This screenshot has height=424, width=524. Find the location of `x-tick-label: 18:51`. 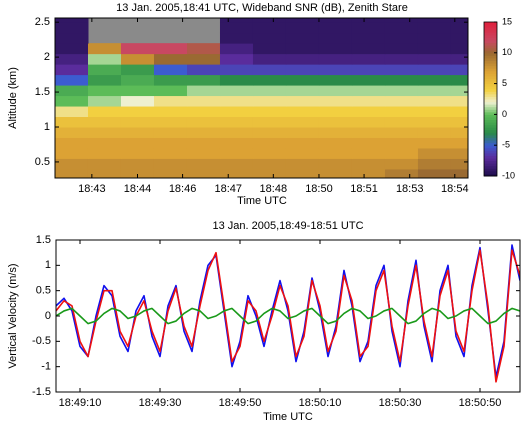

x-tick-label: 18:51 is located at coordinates (364, 189).